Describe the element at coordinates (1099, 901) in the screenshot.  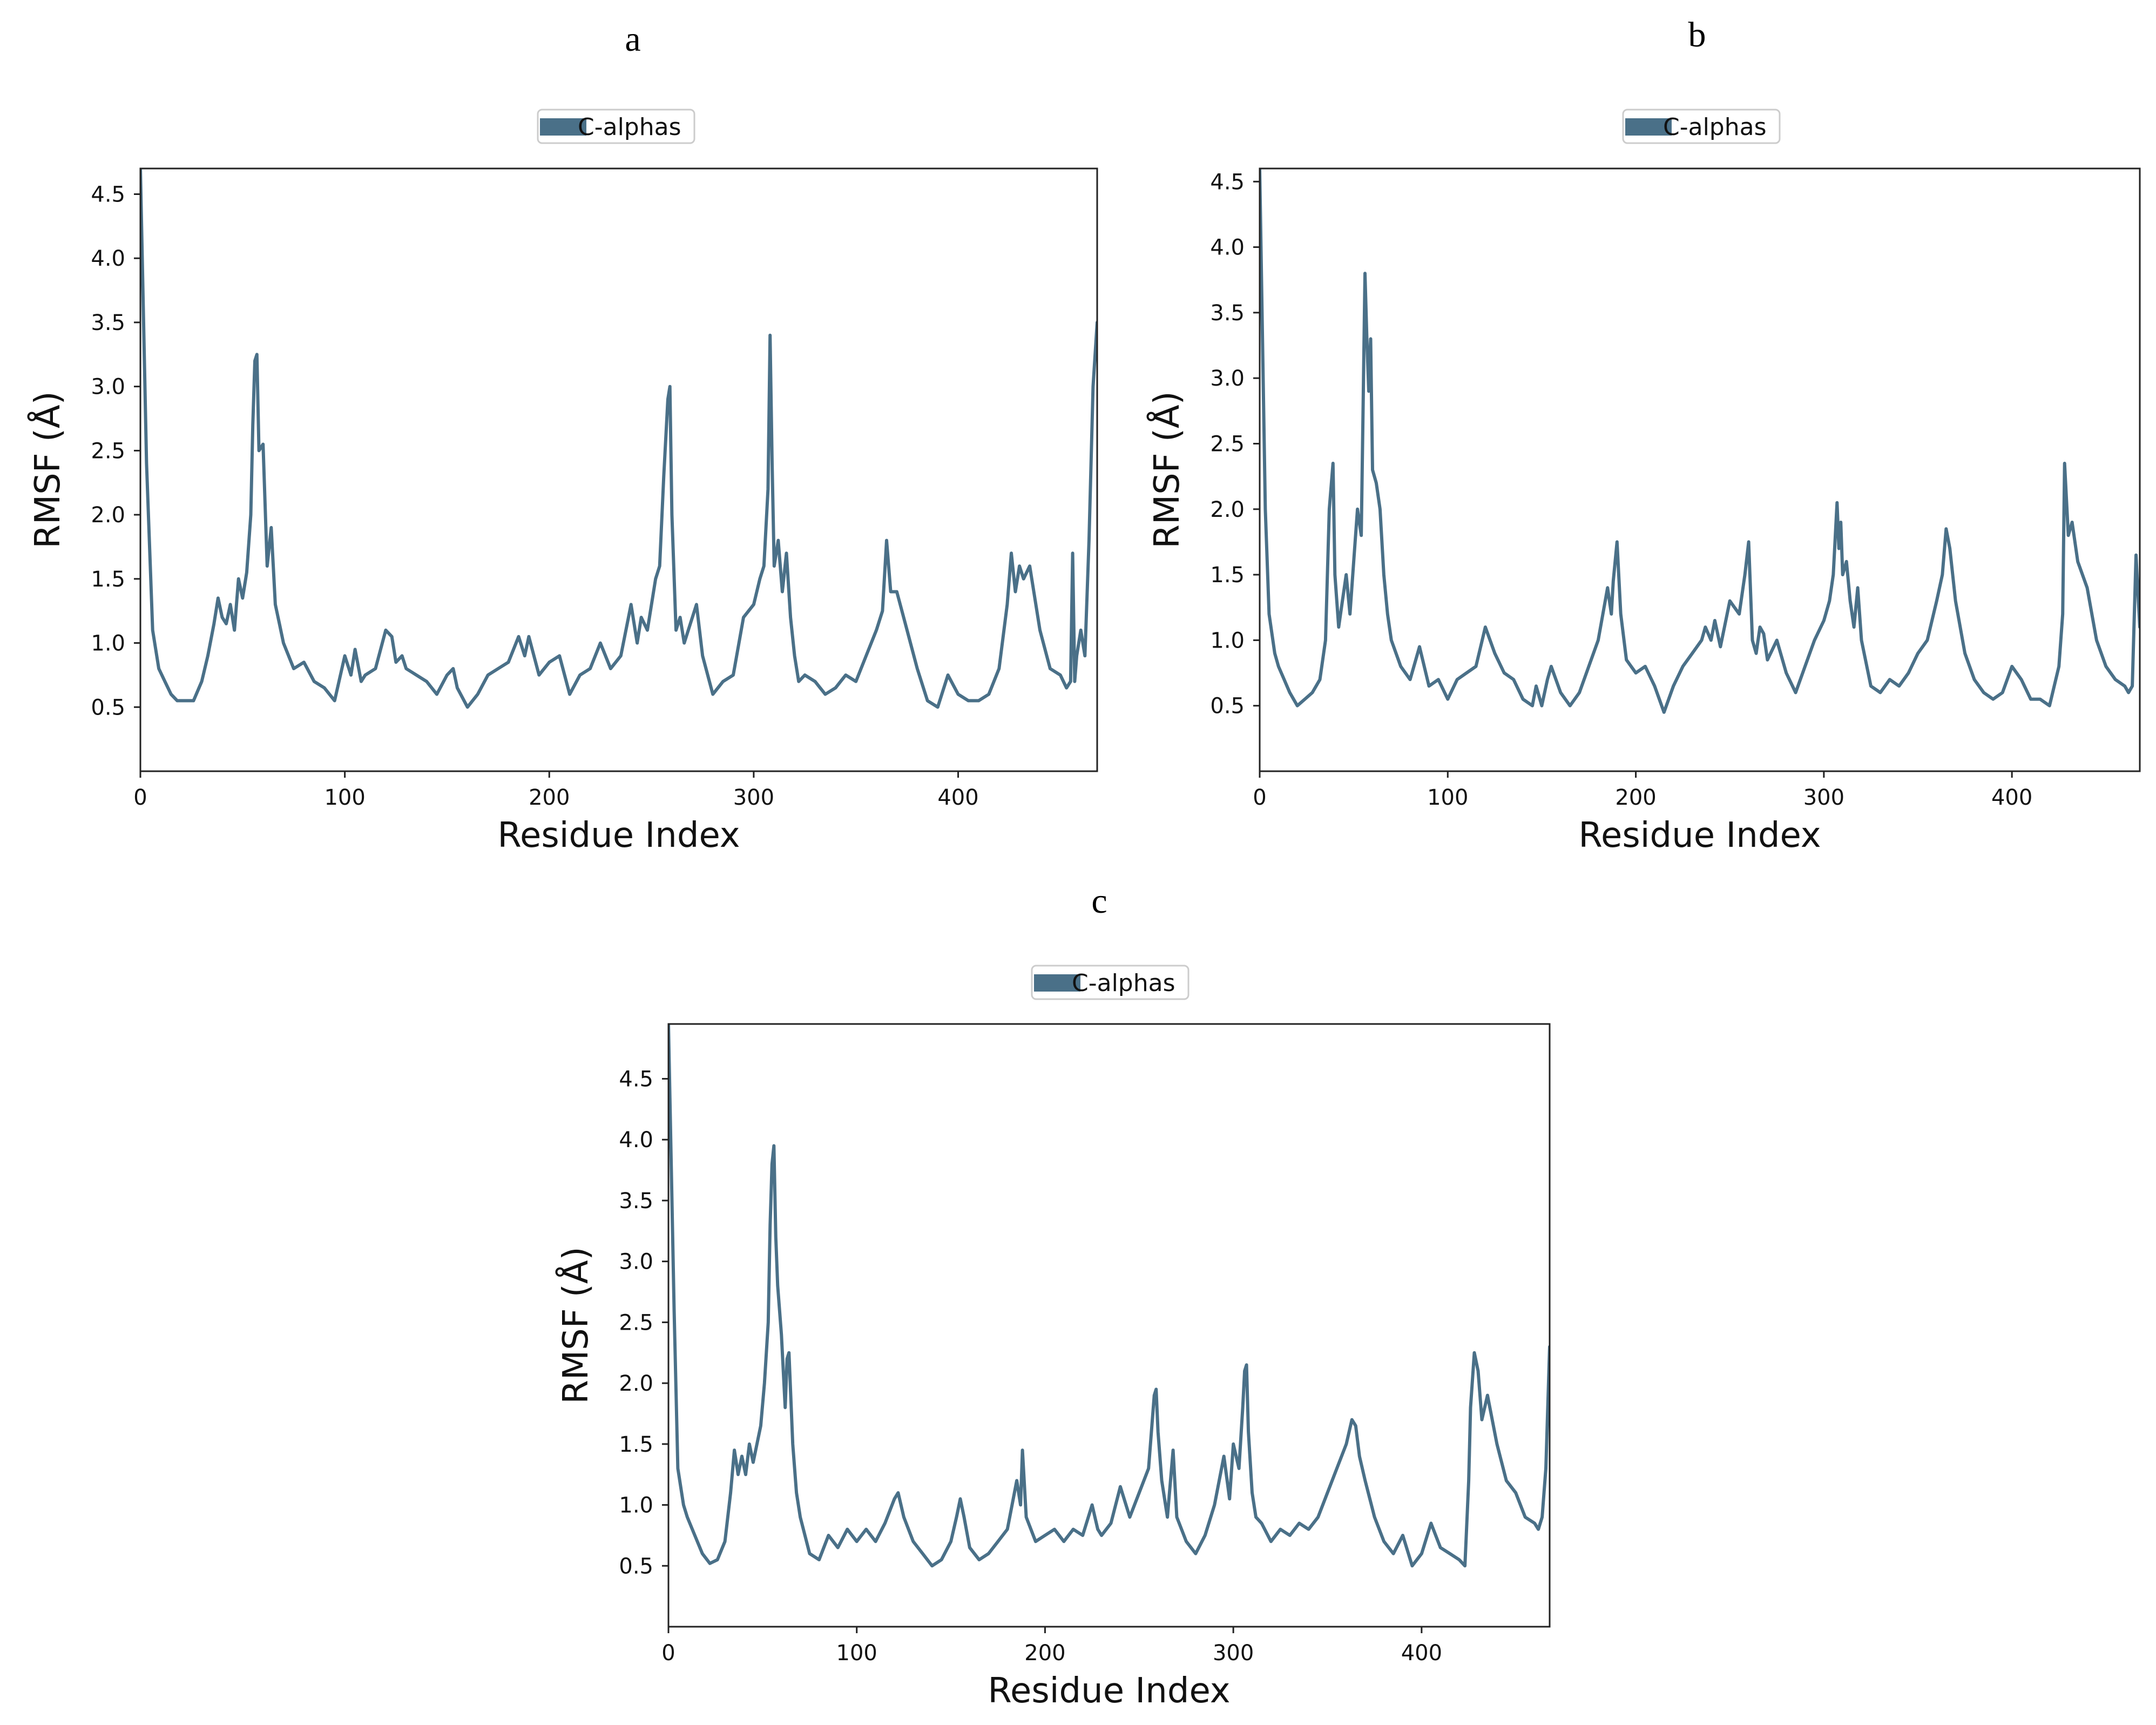
I see `panel-label-c: c` at that location.